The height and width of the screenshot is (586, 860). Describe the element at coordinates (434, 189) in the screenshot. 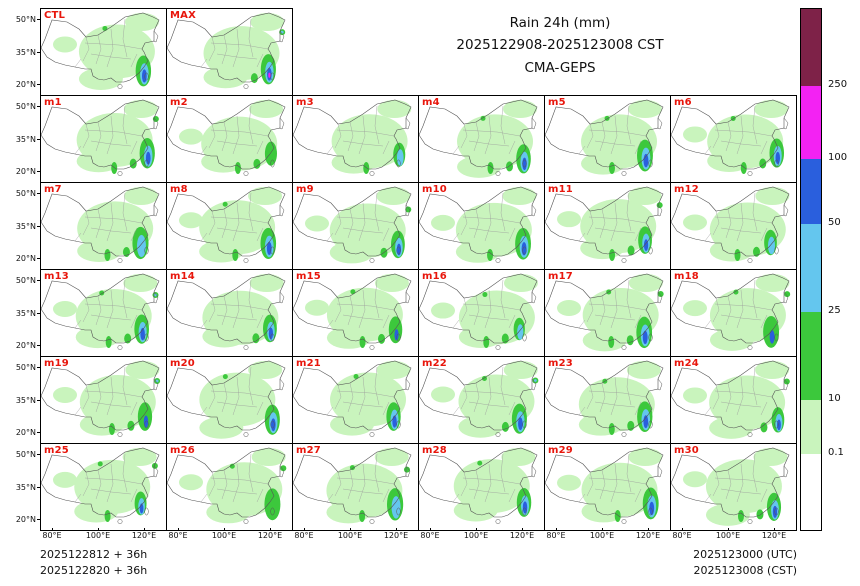

I see `panel-label: m10` at that location.